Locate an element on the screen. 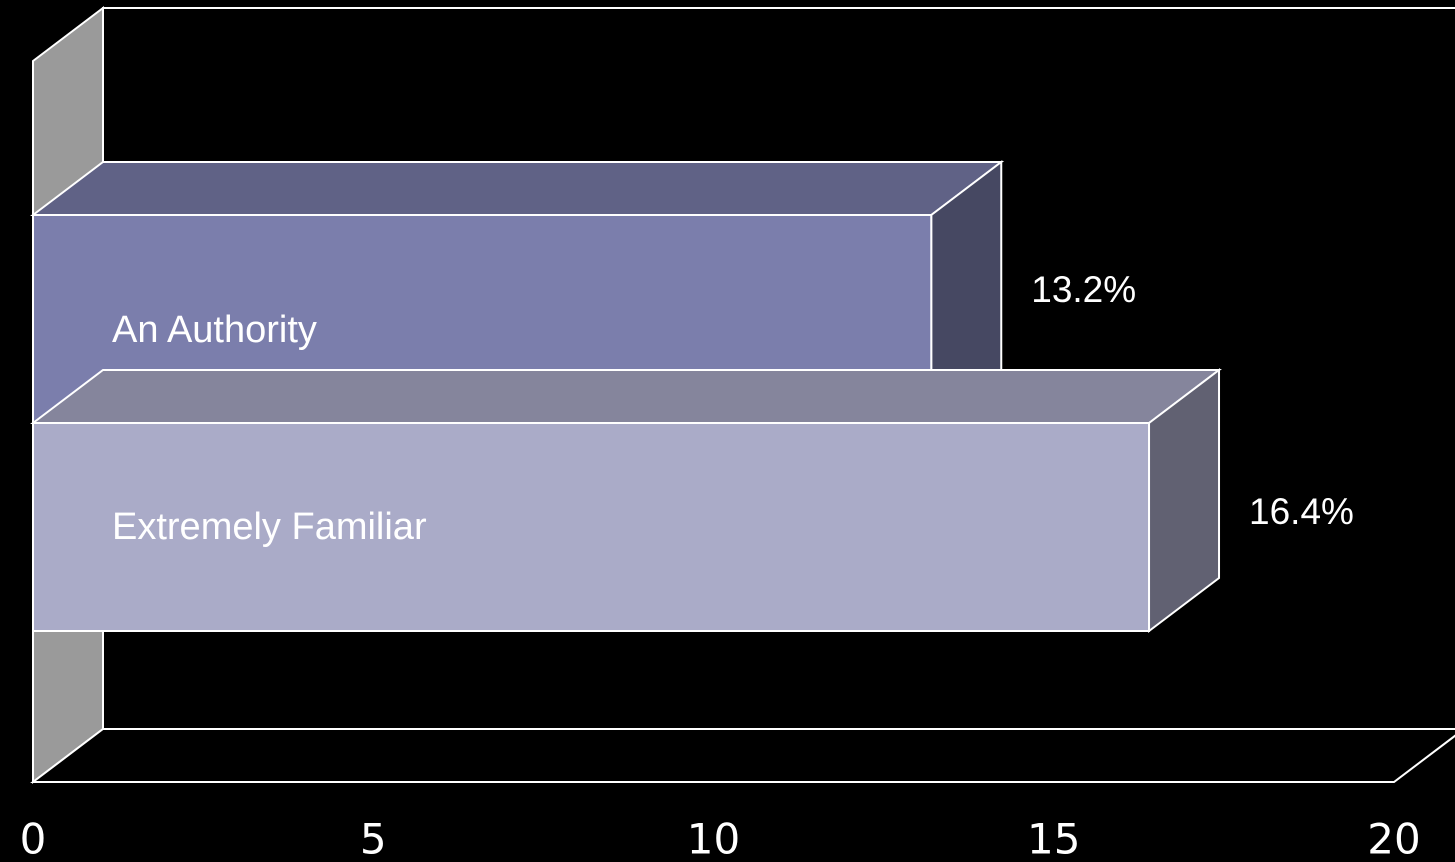 Image resolution: width=1455 pixels, height=862 pixels. x-axis-ticks: 0 5 10 15 20 is located at coordinates (720, 838).